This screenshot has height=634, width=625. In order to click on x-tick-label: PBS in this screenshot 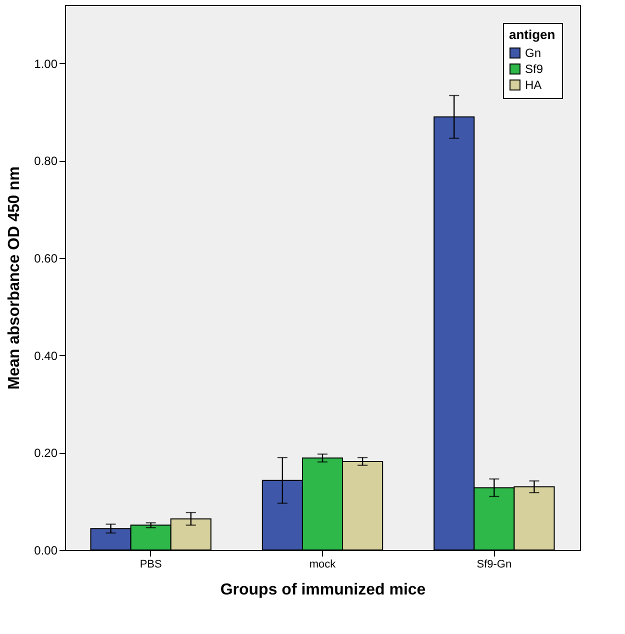, I will do `click(151, 564)`.